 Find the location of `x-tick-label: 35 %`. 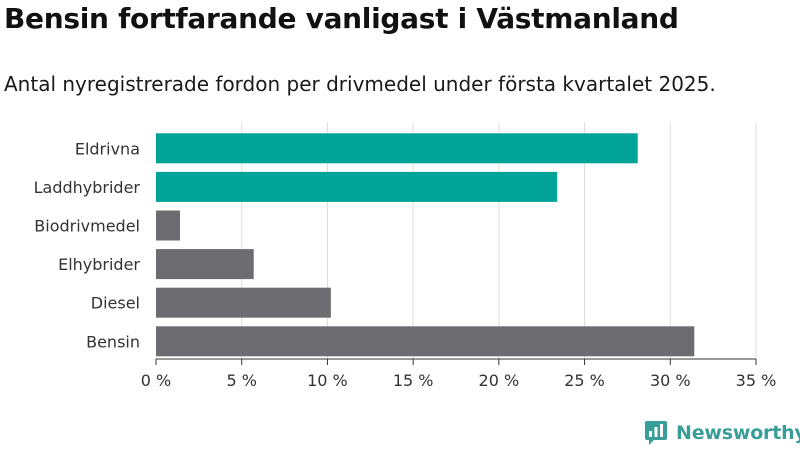

x-tick-label: 35 % is located at coordinates (756, 380).